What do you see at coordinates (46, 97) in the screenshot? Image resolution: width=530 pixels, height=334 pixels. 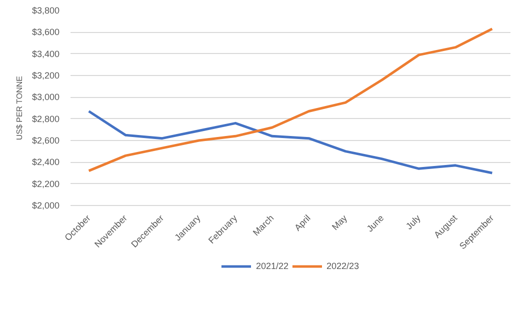 I see `y-tick-label: $3,000` at bounding box center [46, 97].